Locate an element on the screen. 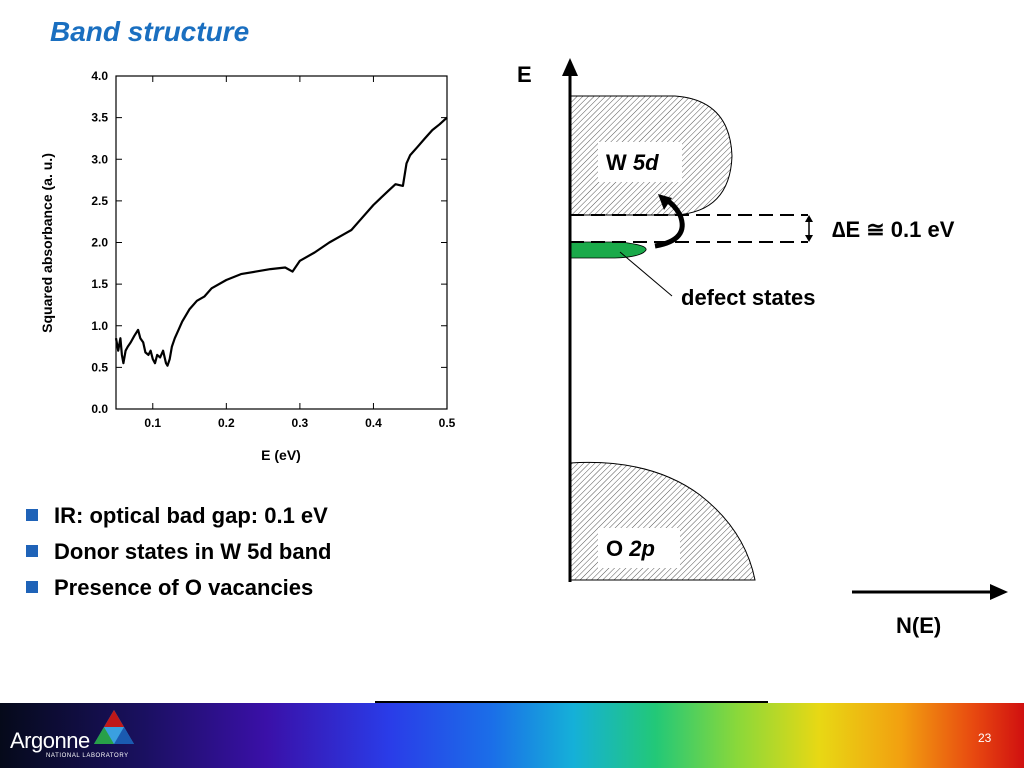 This screenshot has height=768, width=1024. bullet-item: Donor states in W 5d band is located at coordinates (178, 556).